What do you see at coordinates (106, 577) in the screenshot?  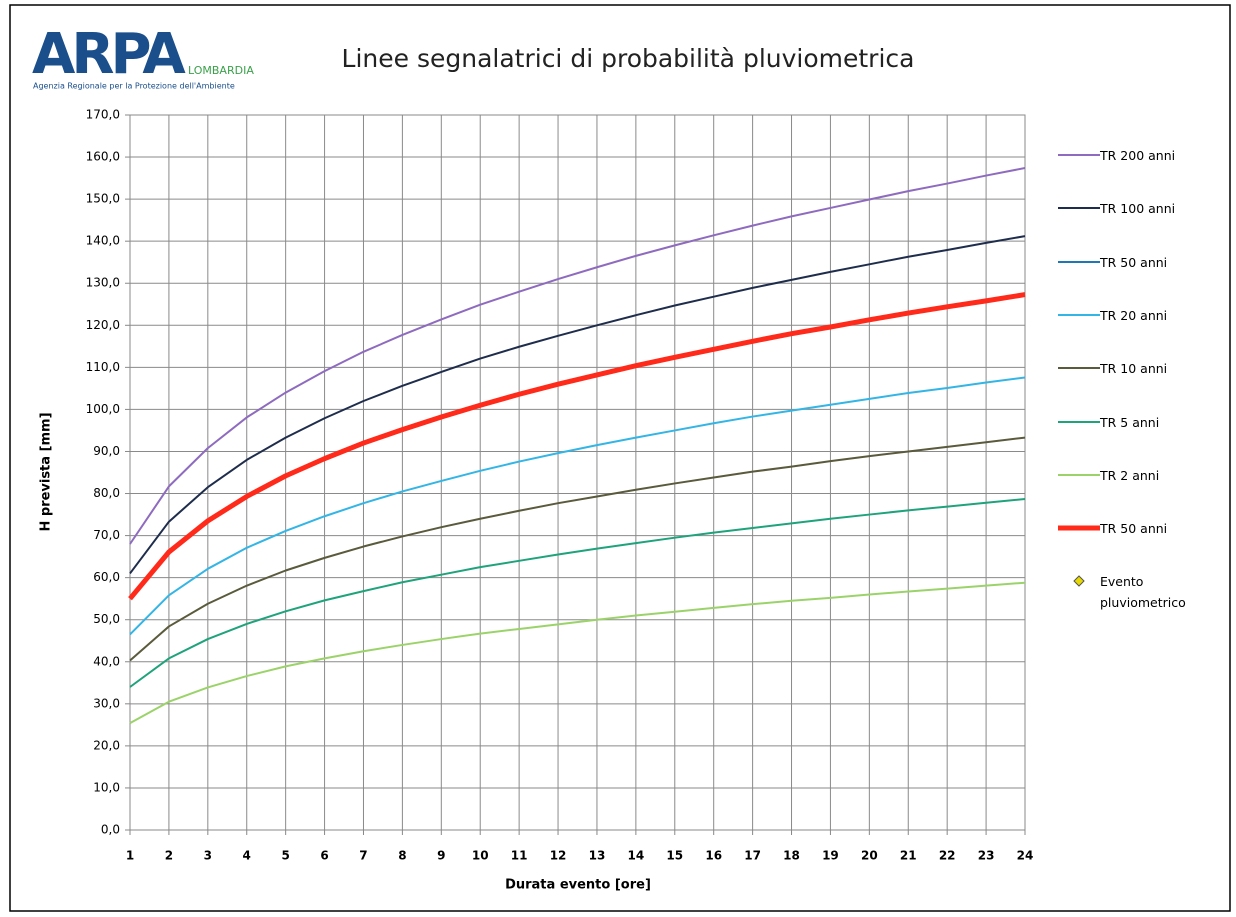 I see `y-tick-label: 60,0` at bounding box center [106, 577].